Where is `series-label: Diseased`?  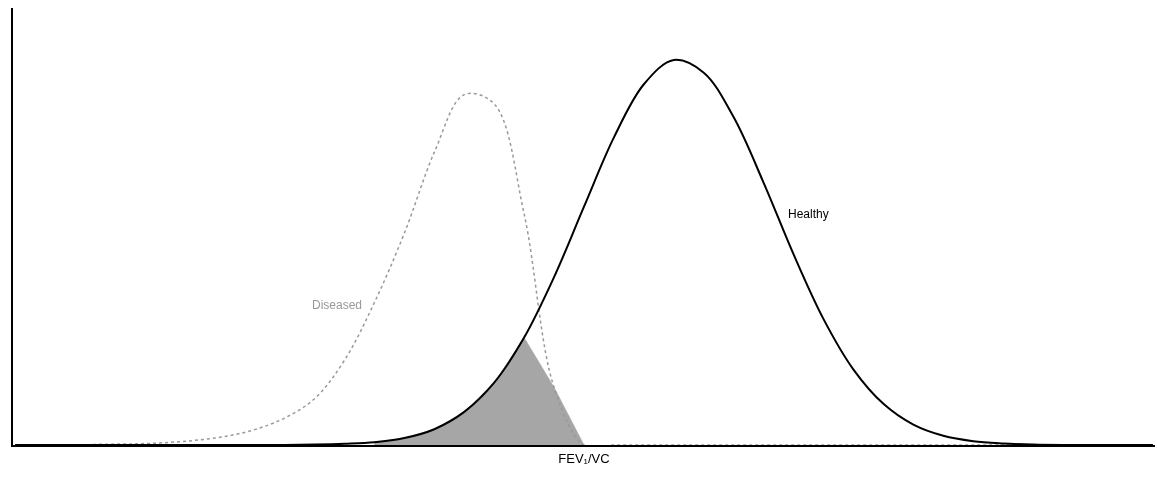 series-label: Diseased is located at coordinates (337, 305).